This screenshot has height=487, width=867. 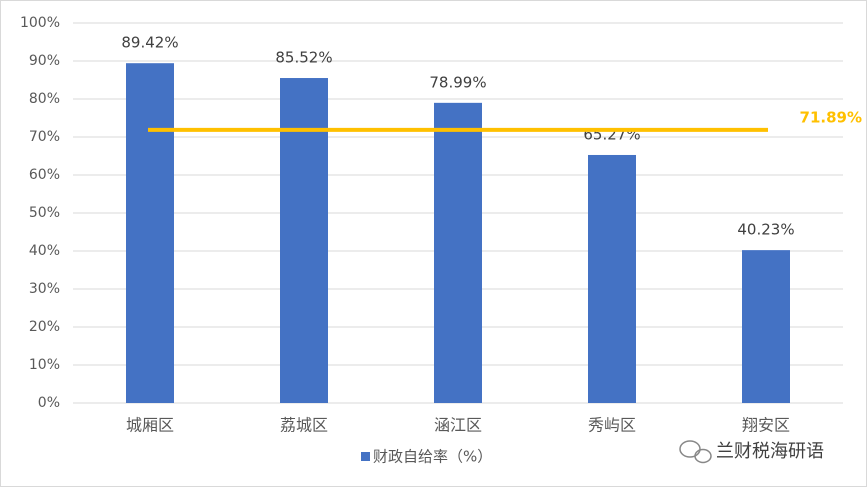 I want to click on y-tick-label: 10%, so click(x=44, y=365).